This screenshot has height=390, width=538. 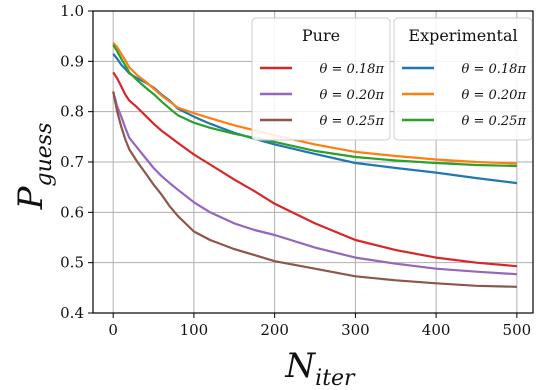 What do you see at coordinates (72, 212) in the screenshot?
I see `y-tick-label: 0.6` at bounding box center [72, 212].